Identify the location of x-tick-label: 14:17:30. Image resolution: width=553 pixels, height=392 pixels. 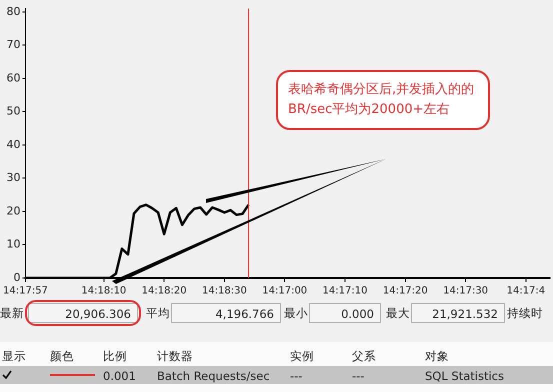
(465, 291).